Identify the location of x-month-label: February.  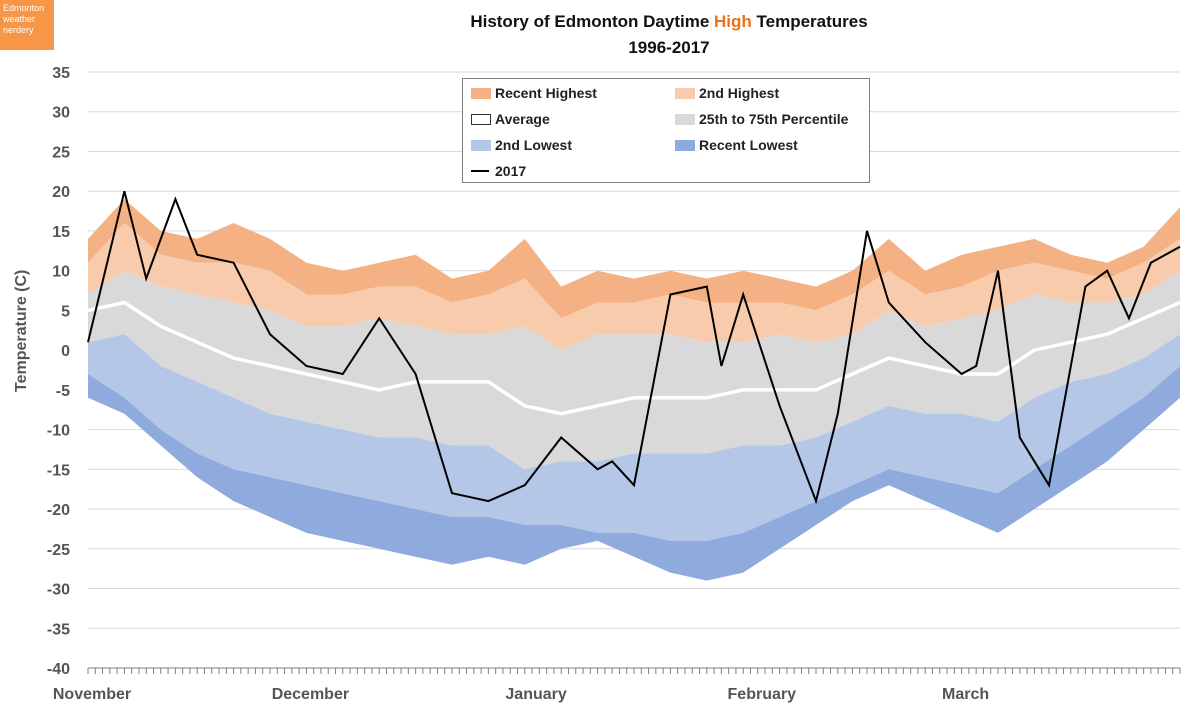
(762, 694).